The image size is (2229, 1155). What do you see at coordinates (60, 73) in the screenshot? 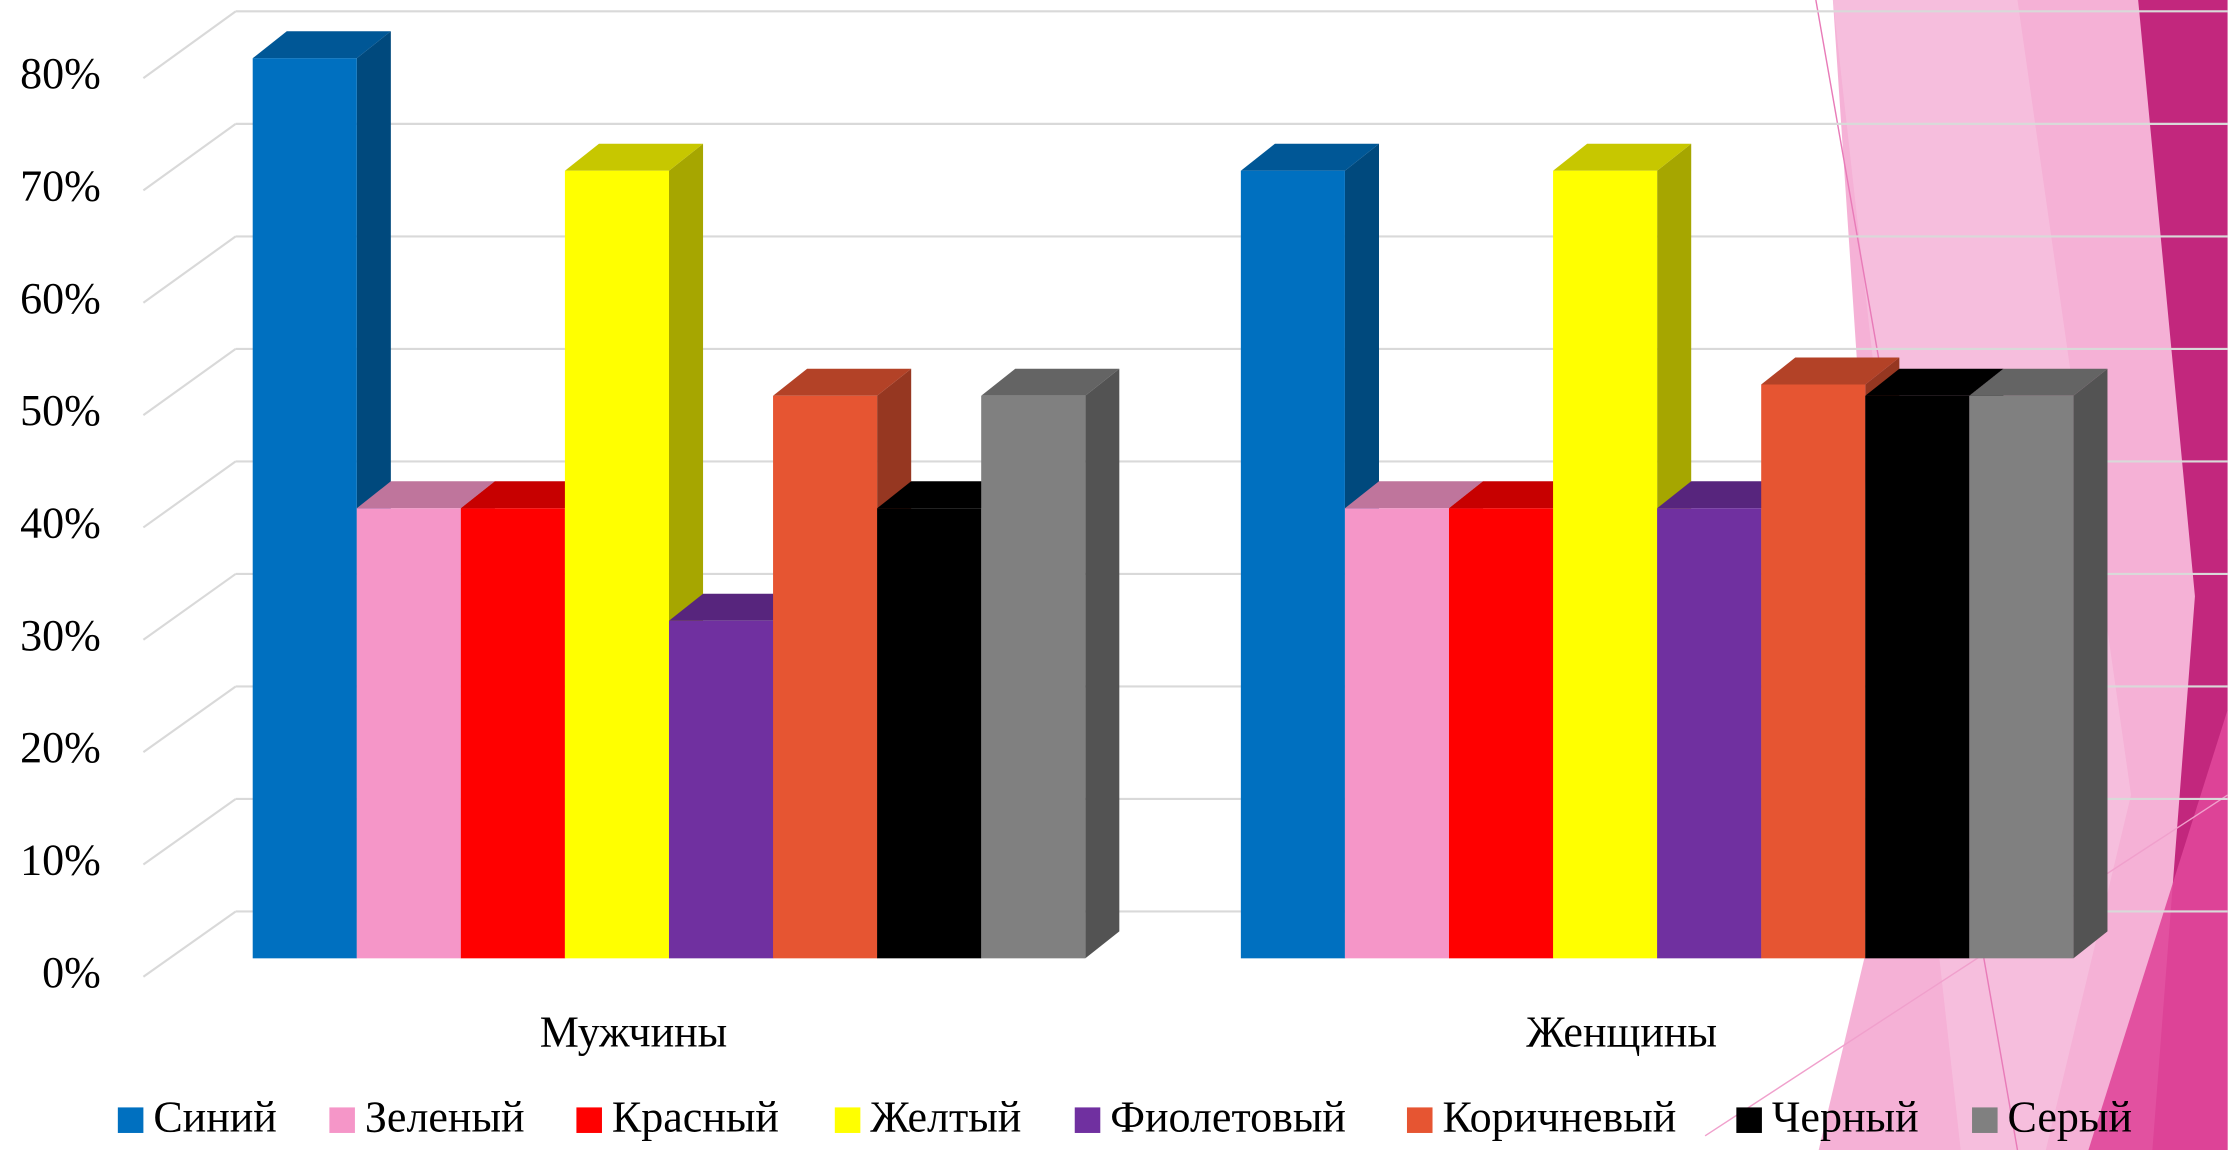
I see `y-tick-label: 80%` at bounding box center [60, 73].